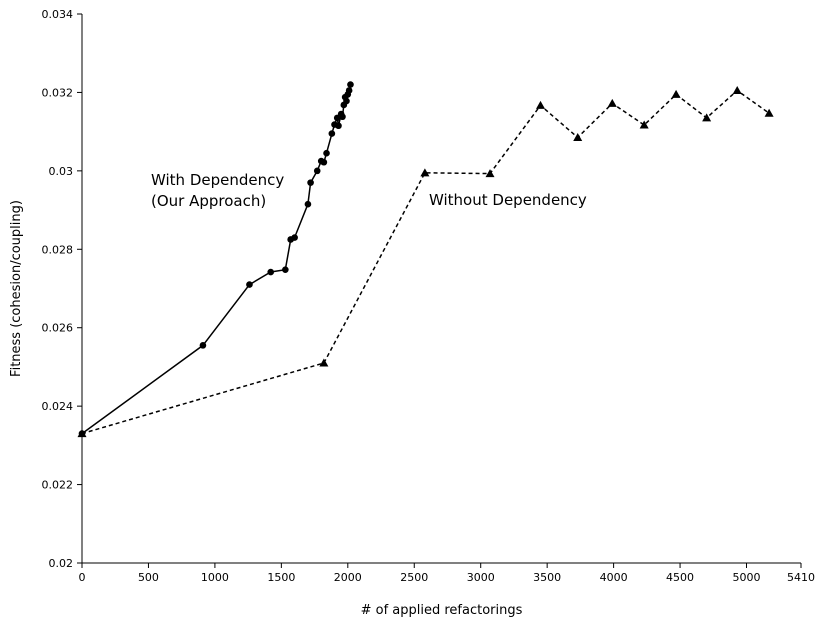 This screenshot has height=625, width=823. Describe the element at coordinates (281, 577) in the screenshot. I see `x-tick-label: 1500` at that location.